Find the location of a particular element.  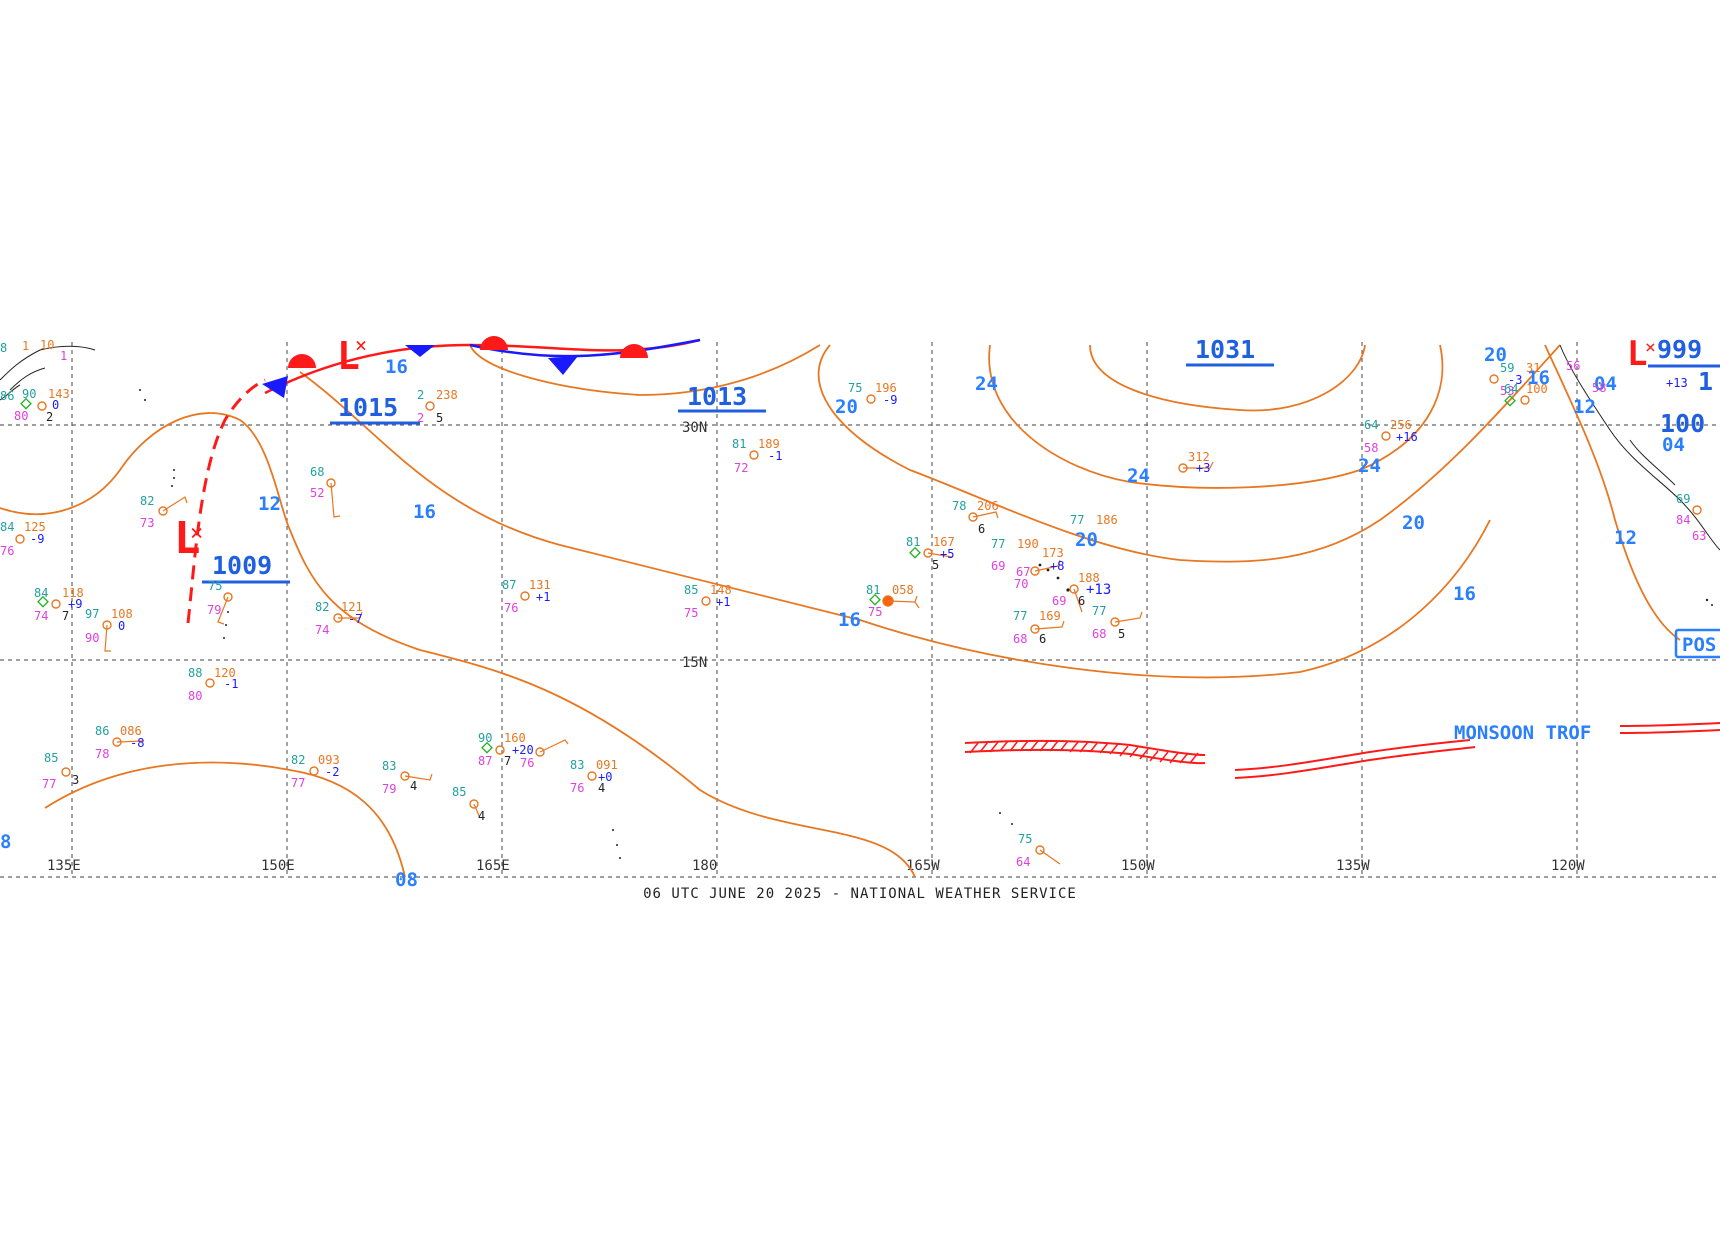

station-value: 83 is located at coordinates (577, 765).